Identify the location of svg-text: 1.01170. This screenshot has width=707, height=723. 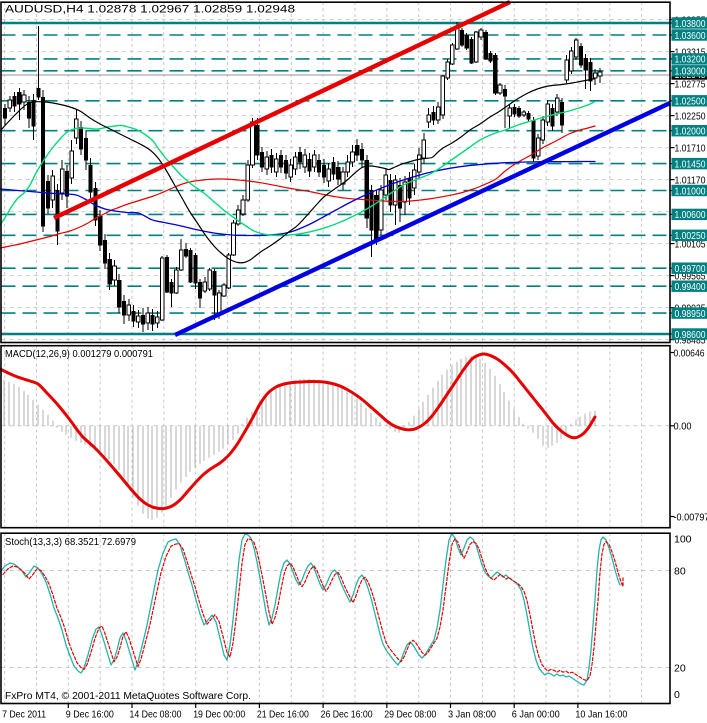
(690, 180).